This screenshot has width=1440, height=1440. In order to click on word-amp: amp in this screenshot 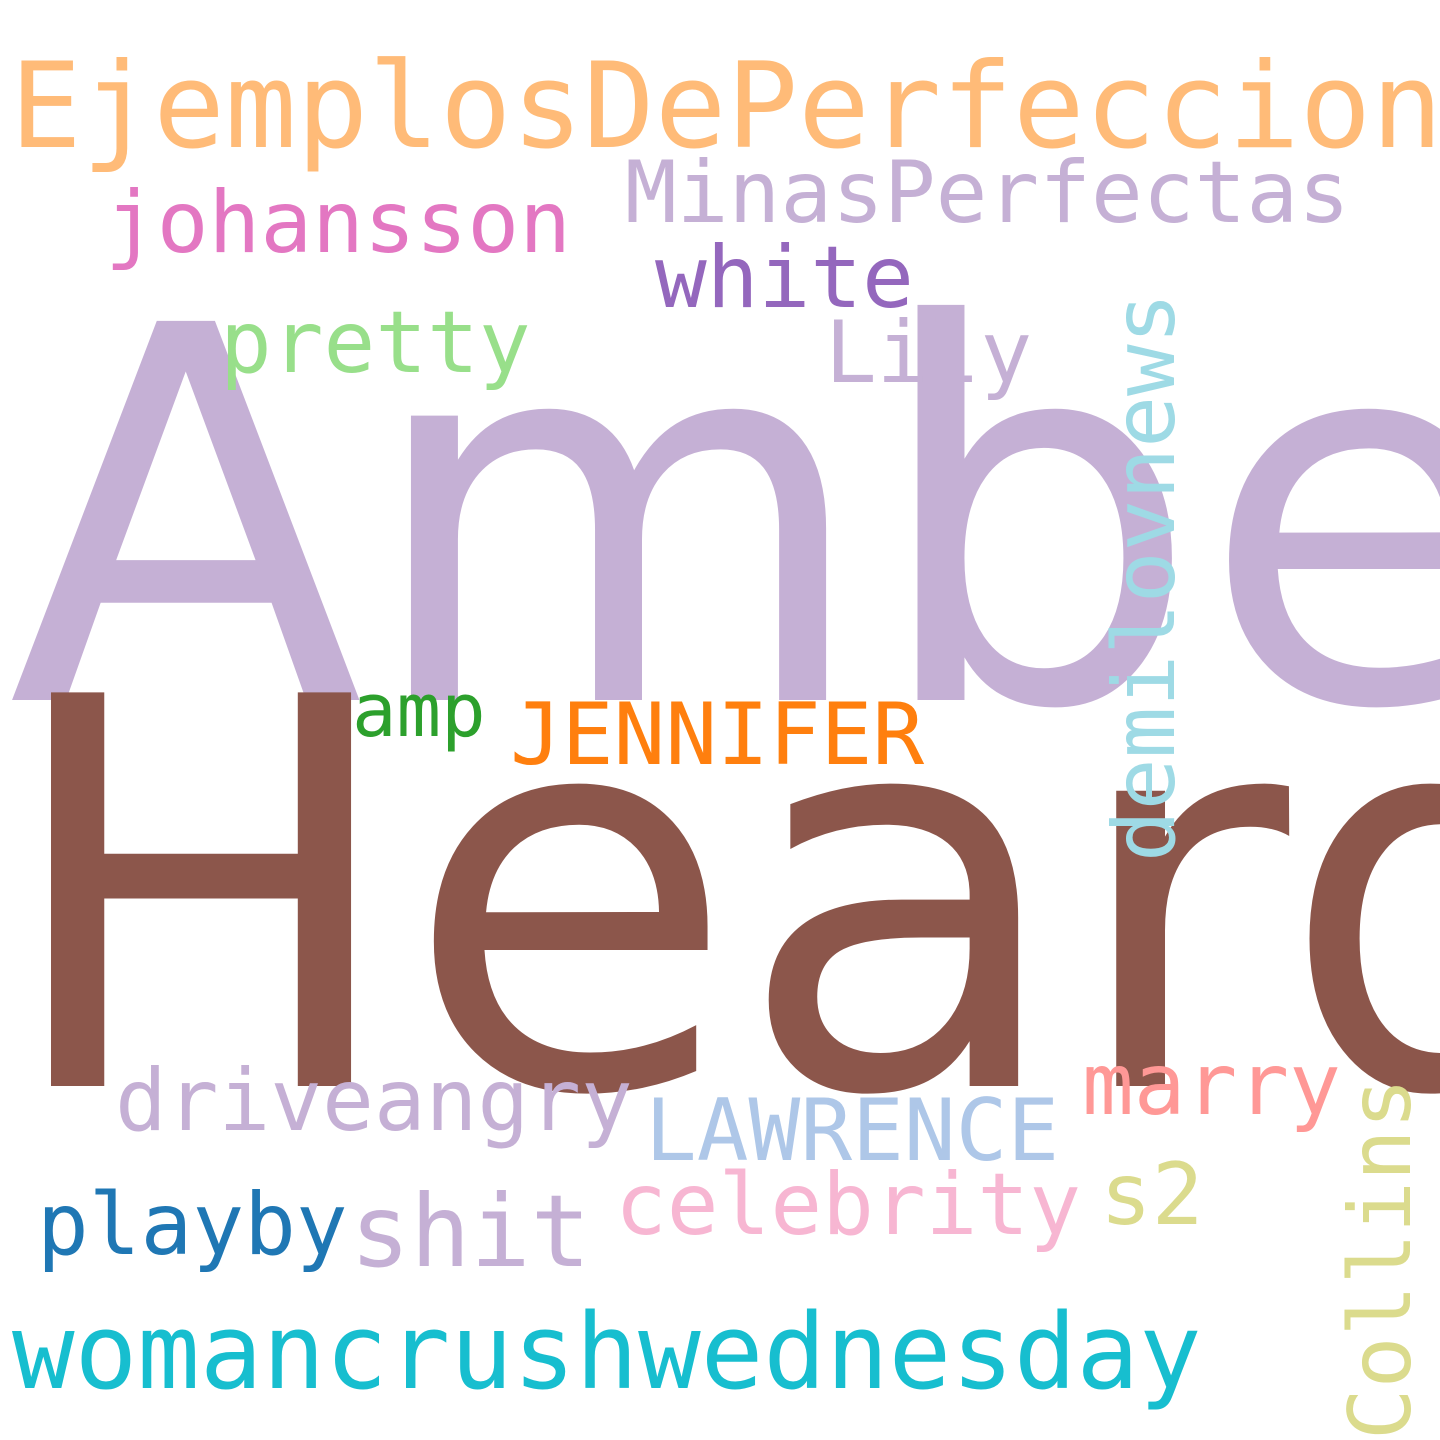, I will do `click(419, 711)`.